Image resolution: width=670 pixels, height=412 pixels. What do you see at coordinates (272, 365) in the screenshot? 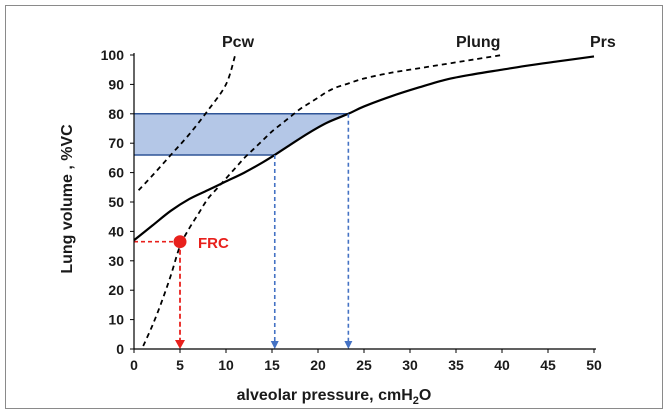
I see `x-tick-label: 15` at bounding box center [272, 365].